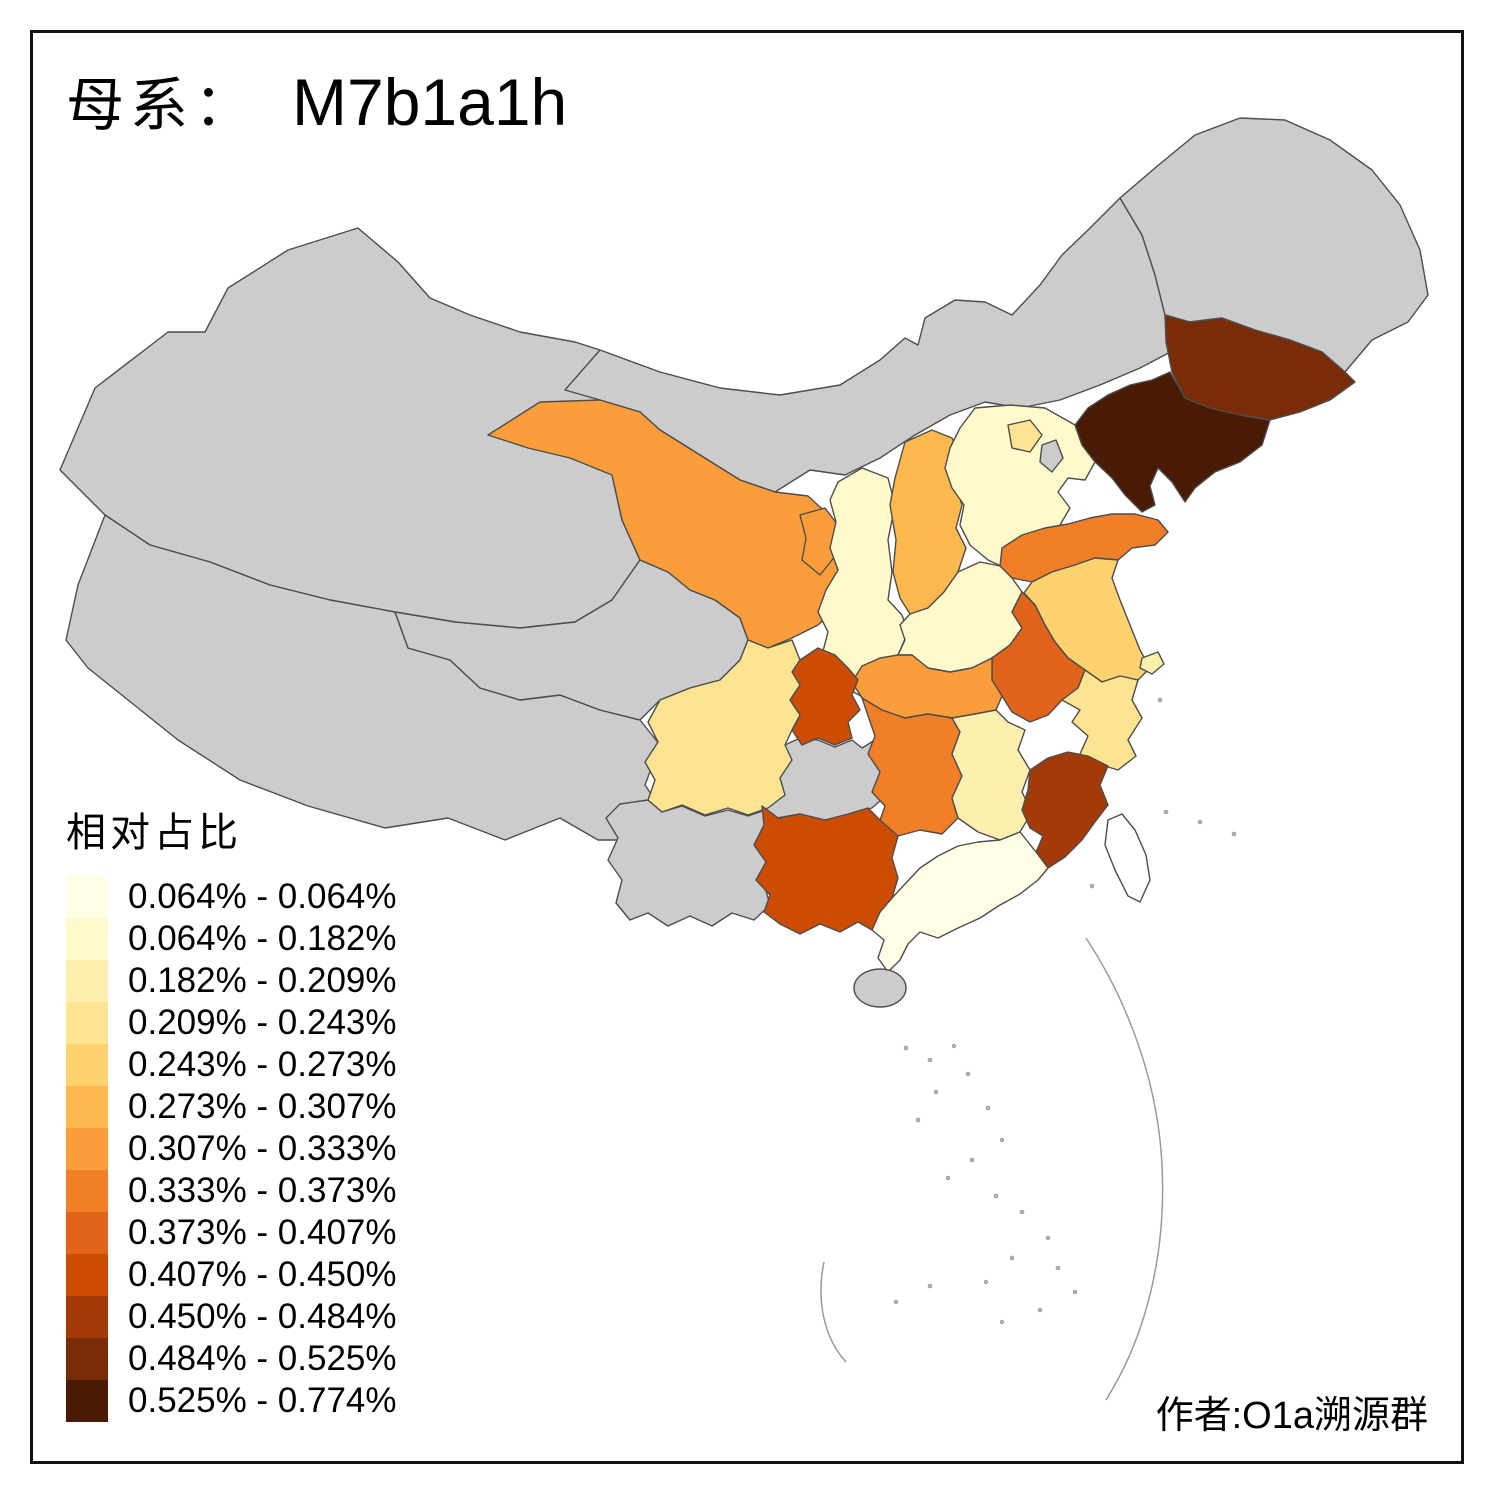 The image size is (1500, 1500). Describe the element at coordinates (722, 727) in the screenshot. I see `province-sichuan` at that location.